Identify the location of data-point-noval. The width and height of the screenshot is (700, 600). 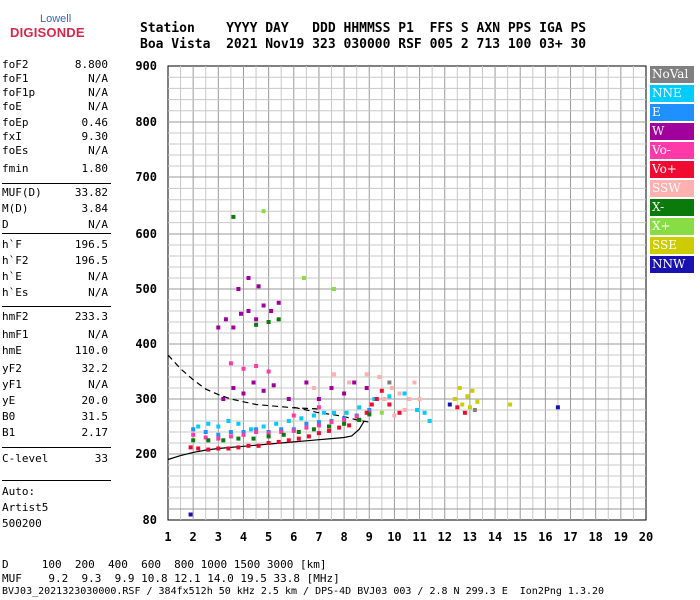
(474, 410).